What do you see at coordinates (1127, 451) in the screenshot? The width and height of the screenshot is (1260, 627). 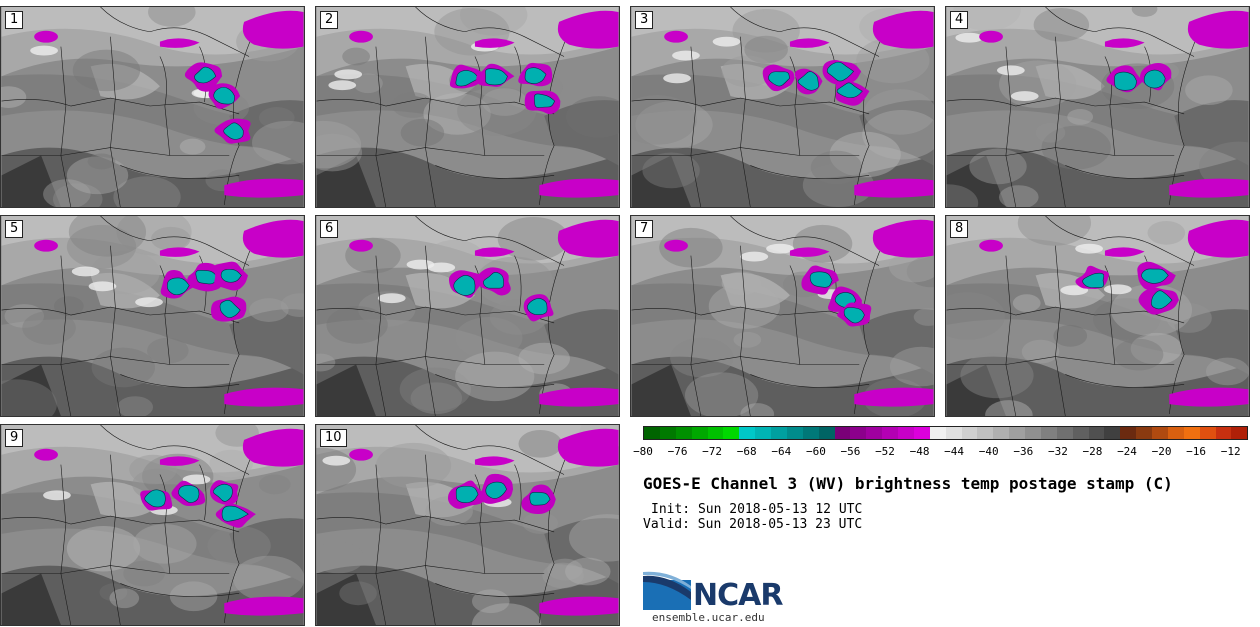 I see `colorbar-tick-label: −24` at bounding box center [1127, 451].